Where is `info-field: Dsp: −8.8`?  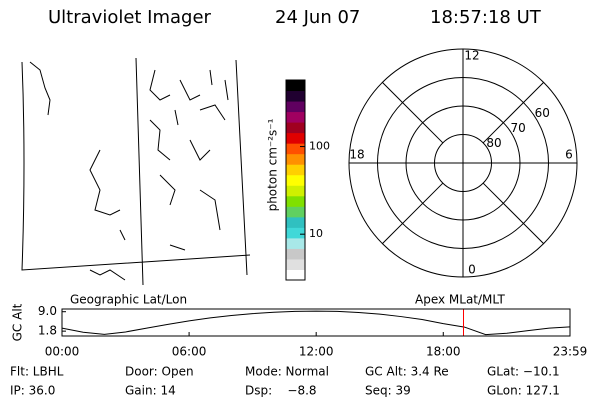 info-field: Dsp: −8.8 is located at coordinates (281, 391).